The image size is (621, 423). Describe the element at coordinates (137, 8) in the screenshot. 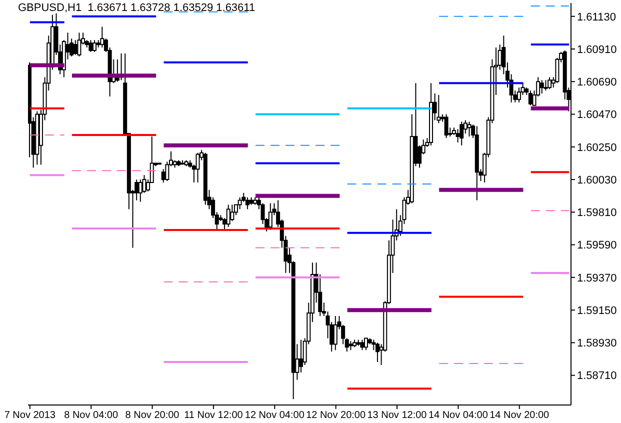

I see `chart-title: GBPUSD,H1 1.63671 1.63728 1.63529 1.63611` at that location.